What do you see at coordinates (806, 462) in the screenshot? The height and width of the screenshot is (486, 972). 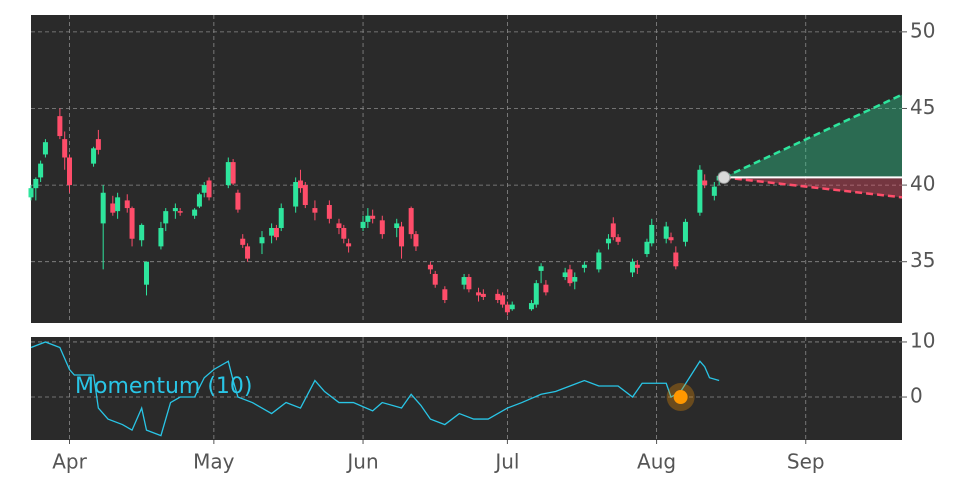 I see `x-tick-label: Sep` at bounding box center [806, 462].